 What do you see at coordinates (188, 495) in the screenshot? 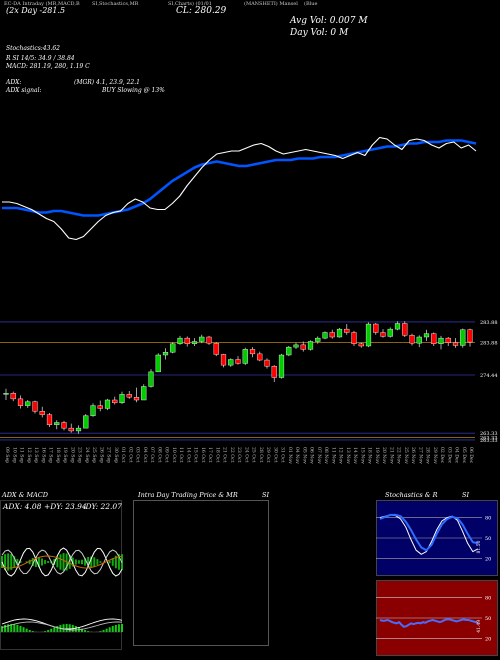
I see `intraday-title: Intra Day Trading Price & MR` at bounding box center [188, 495].